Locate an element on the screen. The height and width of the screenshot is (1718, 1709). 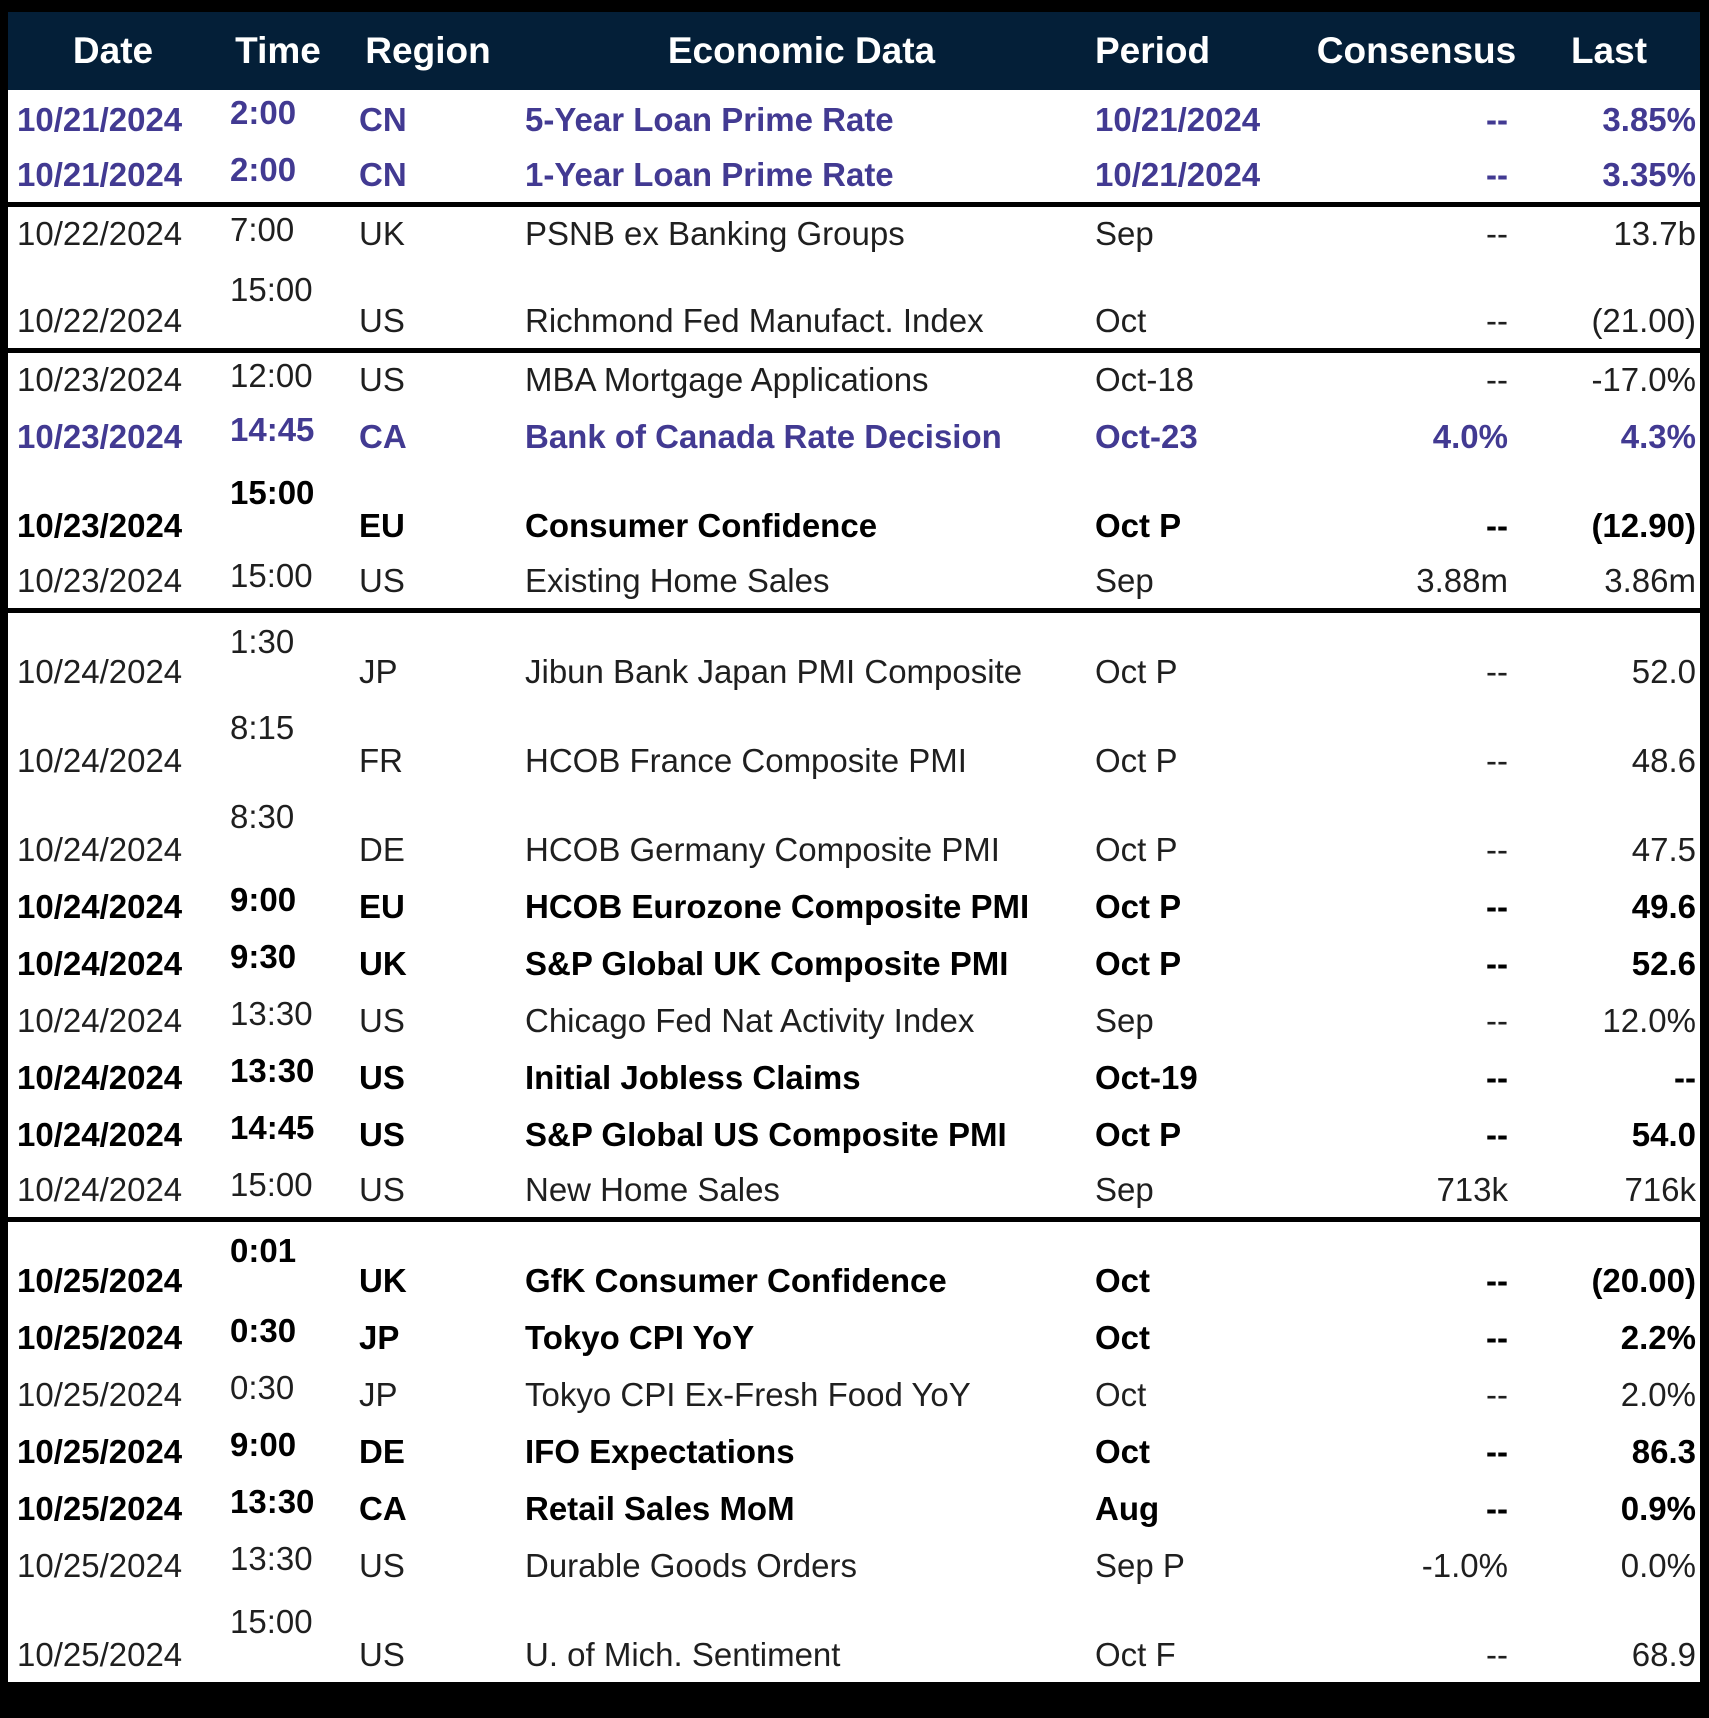
cell-event: 1-Year Loan Prime Rate is located at coordinates (801, 177).